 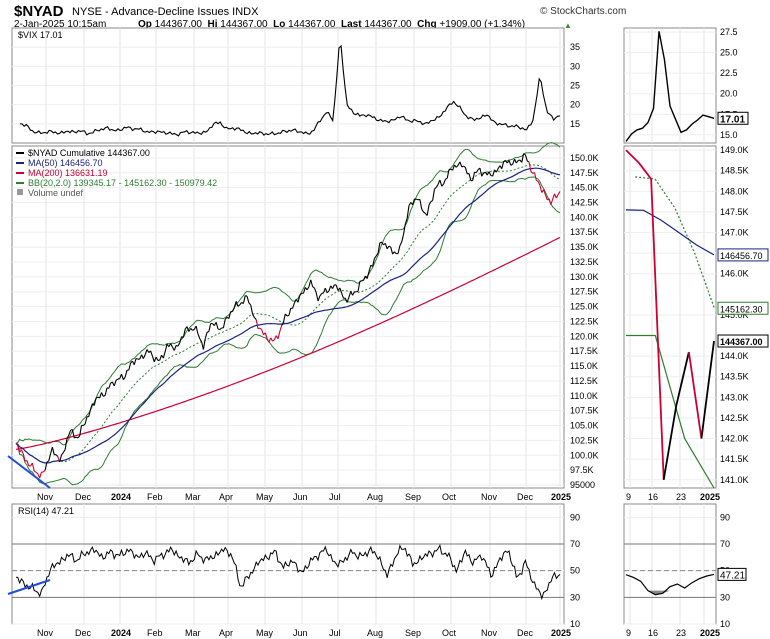 What do you see at coordinates (288, 564) in the screenshot?
I see `panel-rsi-frame` at bounding box center [288, 564].